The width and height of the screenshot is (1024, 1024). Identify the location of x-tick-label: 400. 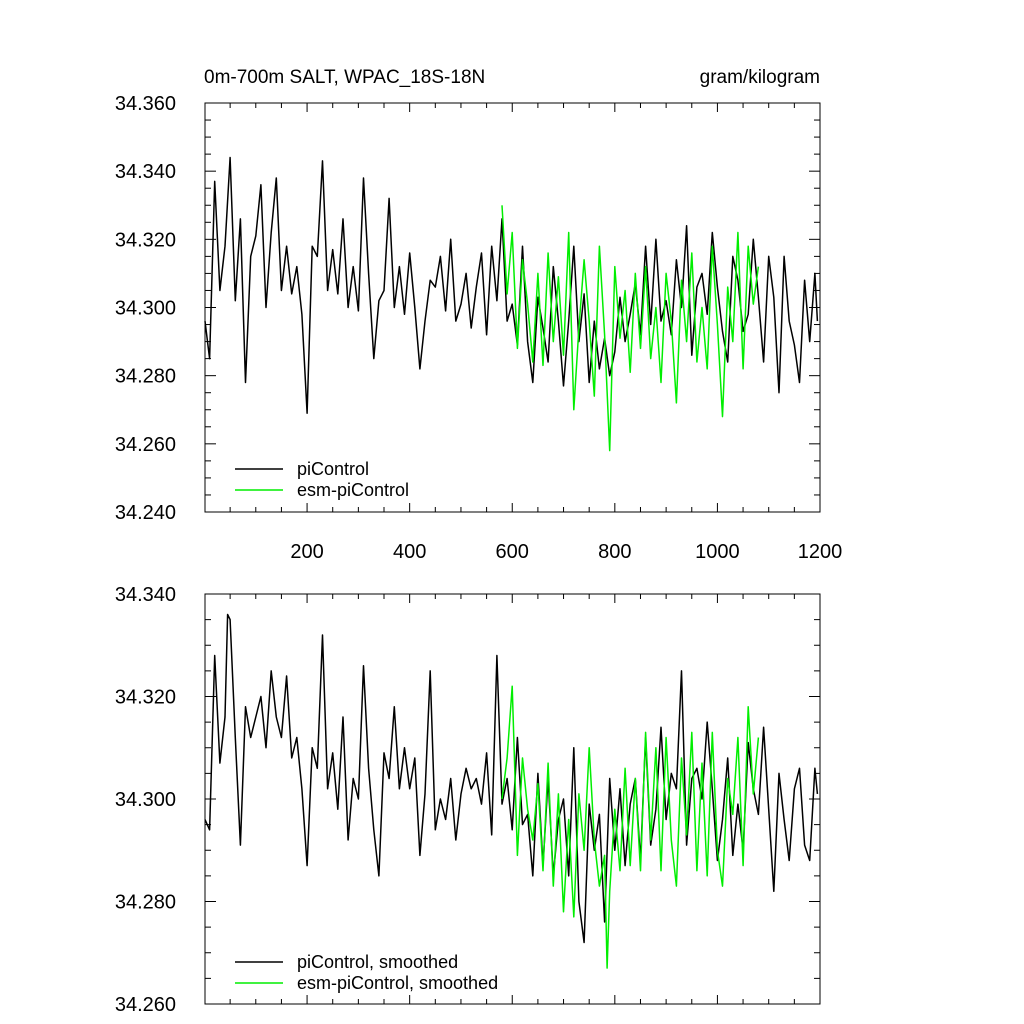
(409, 552).